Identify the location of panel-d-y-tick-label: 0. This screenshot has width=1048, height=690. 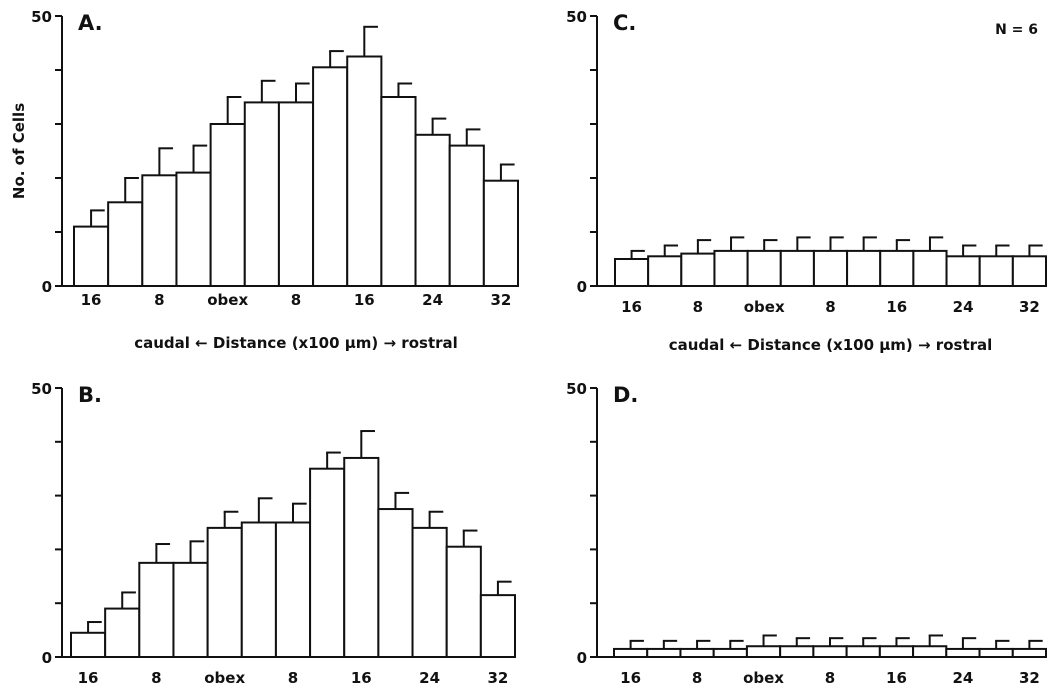
(582, 658).